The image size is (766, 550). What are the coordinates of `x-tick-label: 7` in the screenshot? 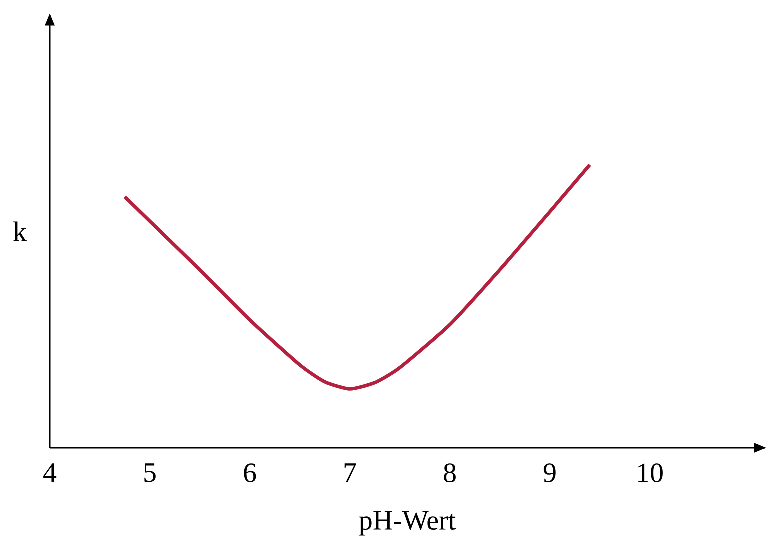 It's located at (350, 473).